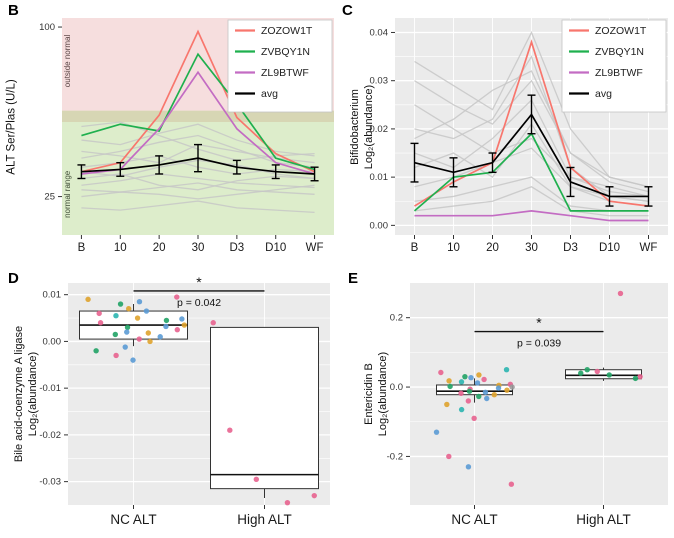 The height and width of the screenshot is (538, 674). What do you see at coordinates (531, 216) in the screenshot?
I see `series-line-ZL9BTWF` at bounding box center [531, 216].